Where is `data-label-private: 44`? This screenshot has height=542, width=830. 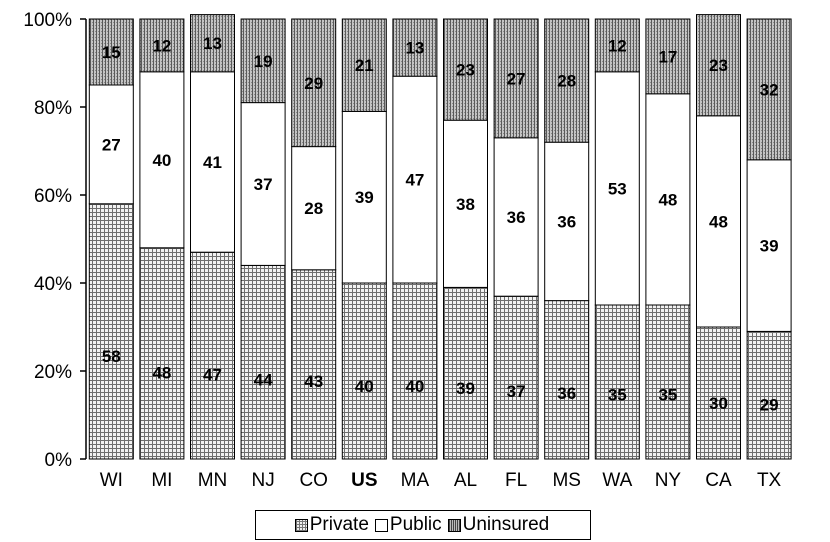 data-label-private: 44 is located at coordinates (263, 379).